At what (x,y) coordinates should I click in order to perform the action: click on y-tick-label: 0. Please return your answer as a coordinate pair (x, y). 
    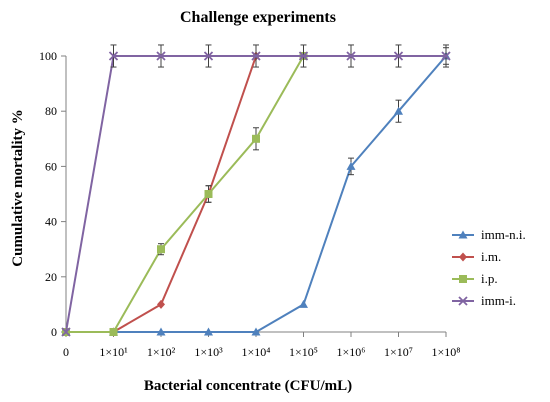
    Looking at the image, I should click on (54, 332).